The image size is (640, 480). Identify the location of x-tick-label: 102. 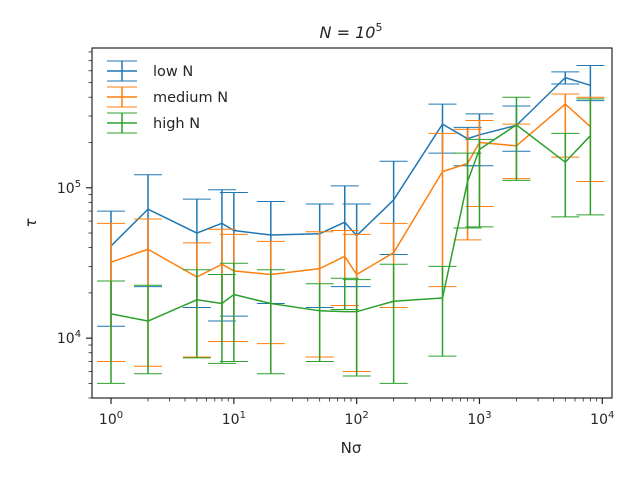
(357, 419).